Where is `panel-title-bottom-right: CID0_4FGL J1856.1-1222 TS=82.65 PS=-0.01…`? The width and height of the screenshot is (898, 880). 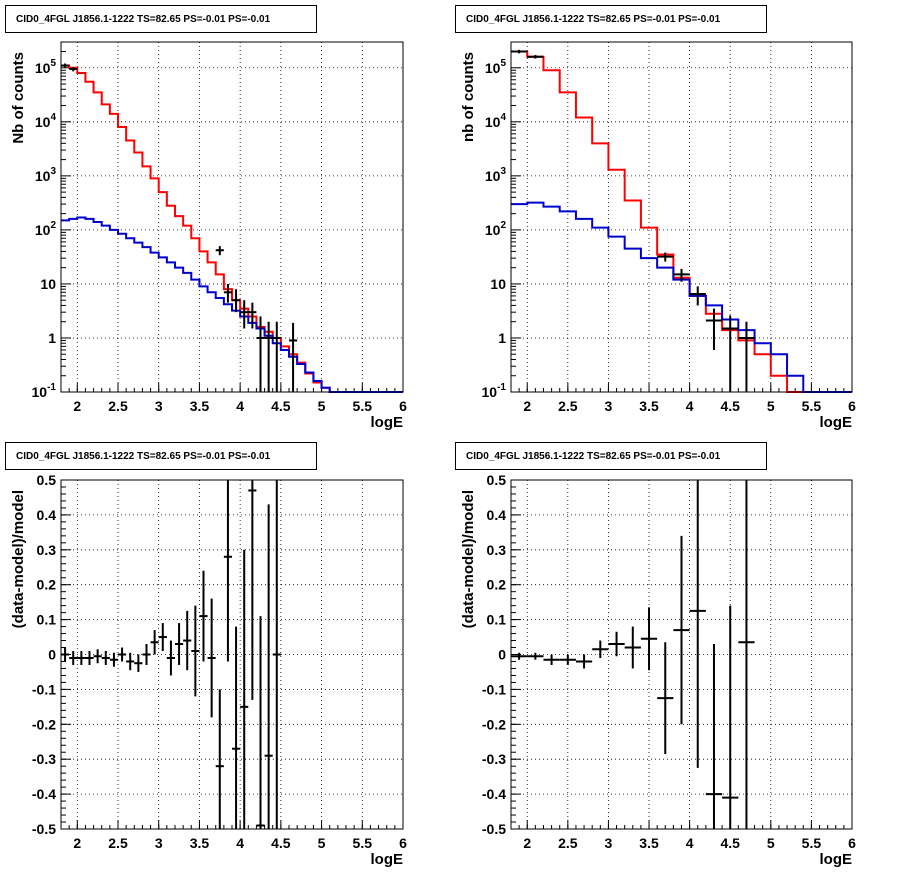 panel-title-bottom-right: CID0_4FGL J1856.1-1222 TS=82.65 PS=-0.01… is located at coordinates (611, 456).